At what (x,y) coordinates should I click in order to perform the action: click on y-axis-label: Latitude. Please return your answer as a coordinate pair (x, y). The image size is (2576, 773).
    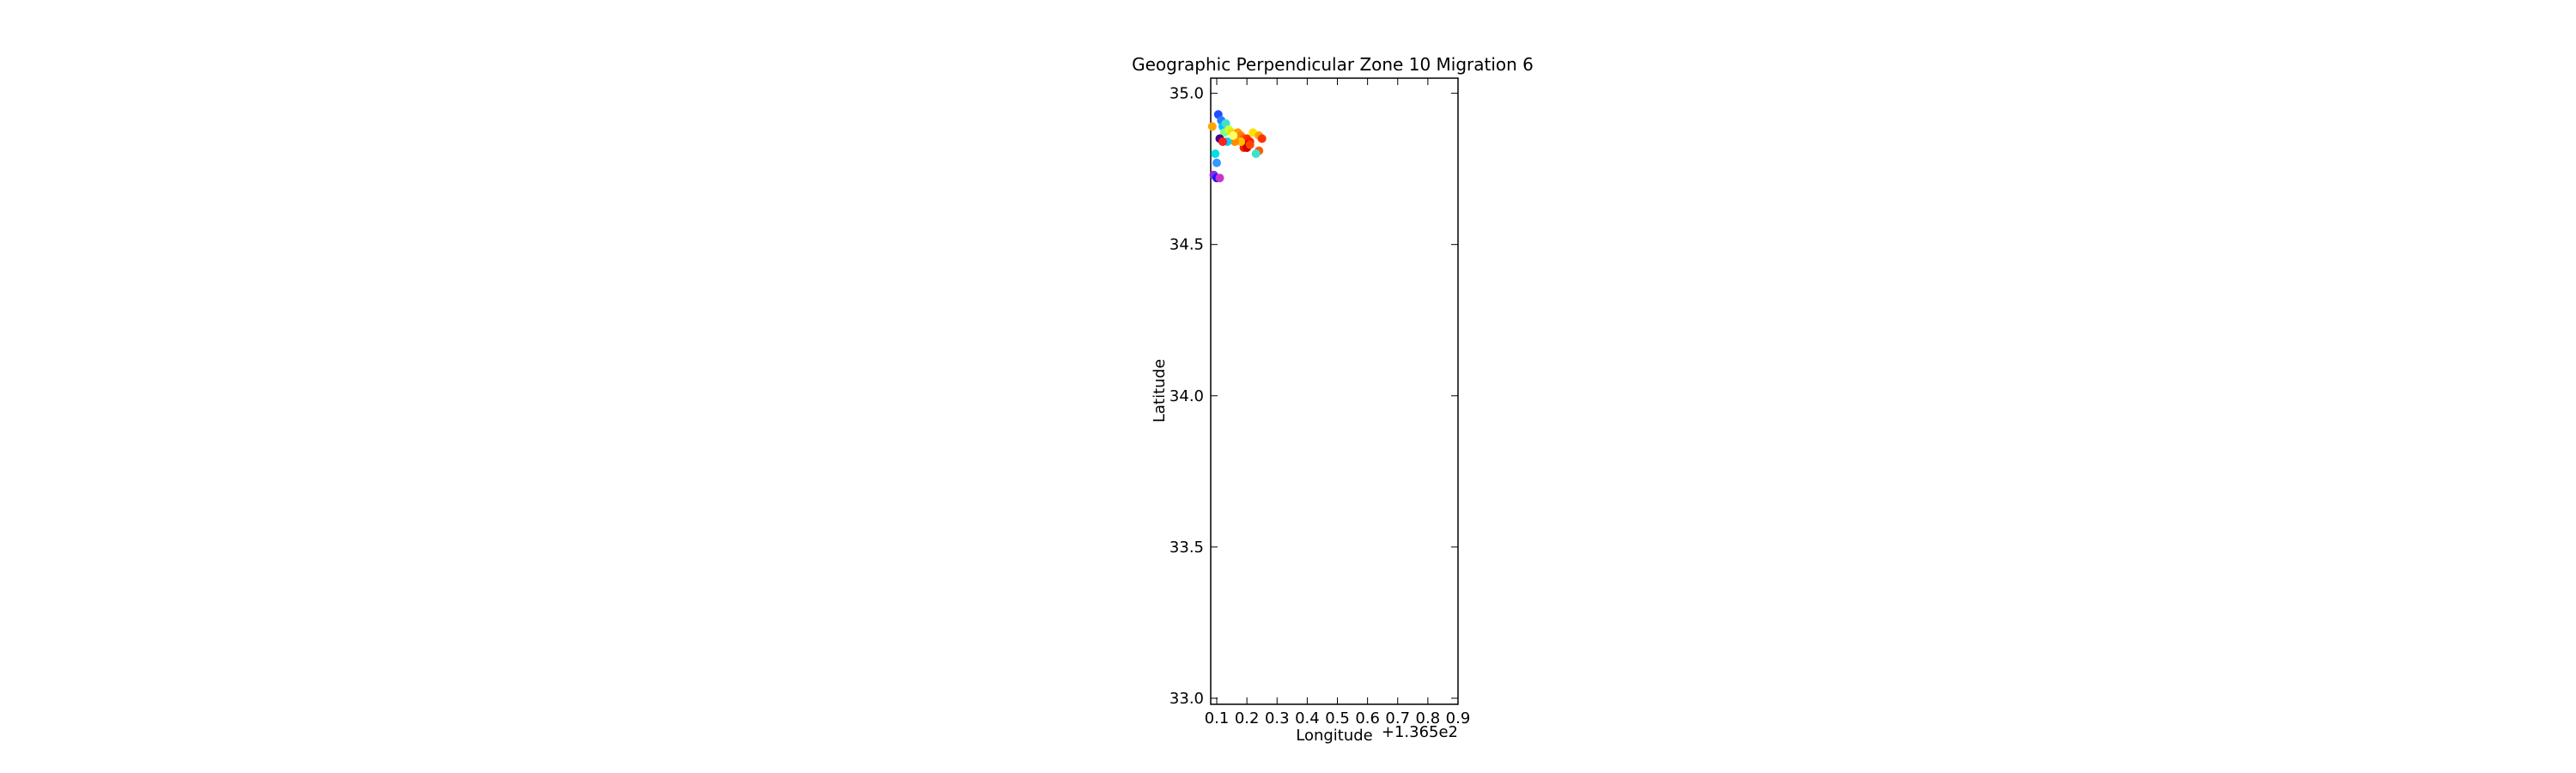
    Looking at the image, I should click on (1160, 391).